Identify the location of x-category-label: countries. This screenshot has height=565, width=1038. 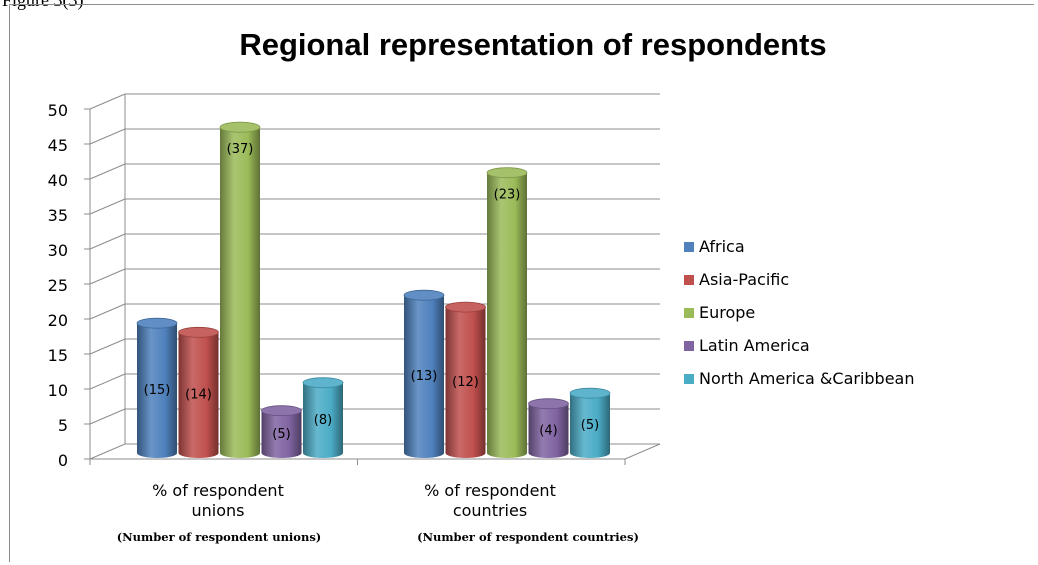
(490, 510).